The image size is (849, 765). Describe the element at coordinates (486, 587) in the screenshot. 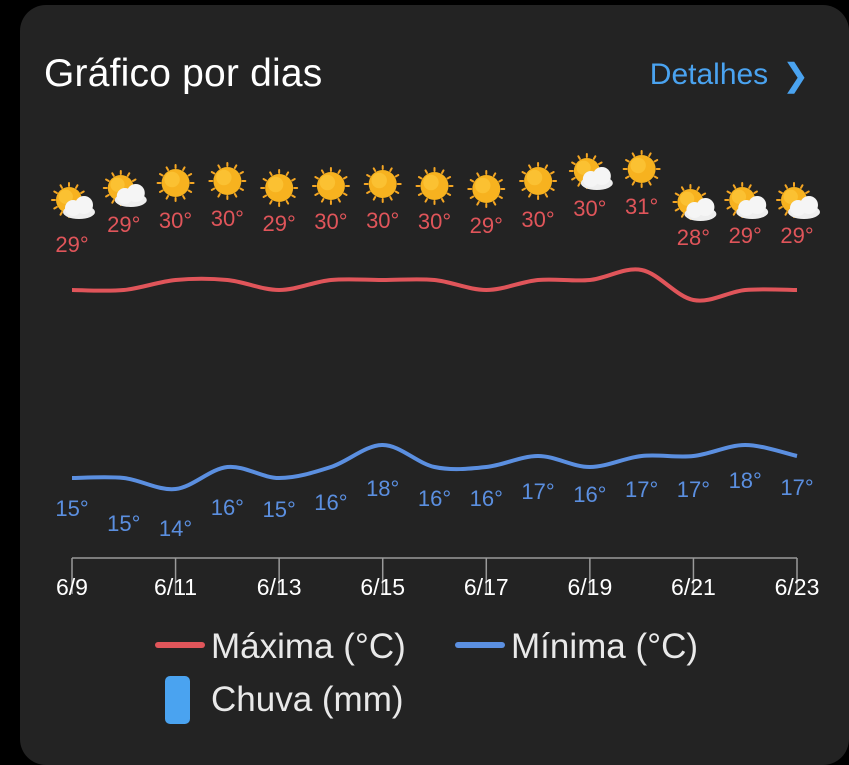

I see `x-tick-label: 6/17` at that location.